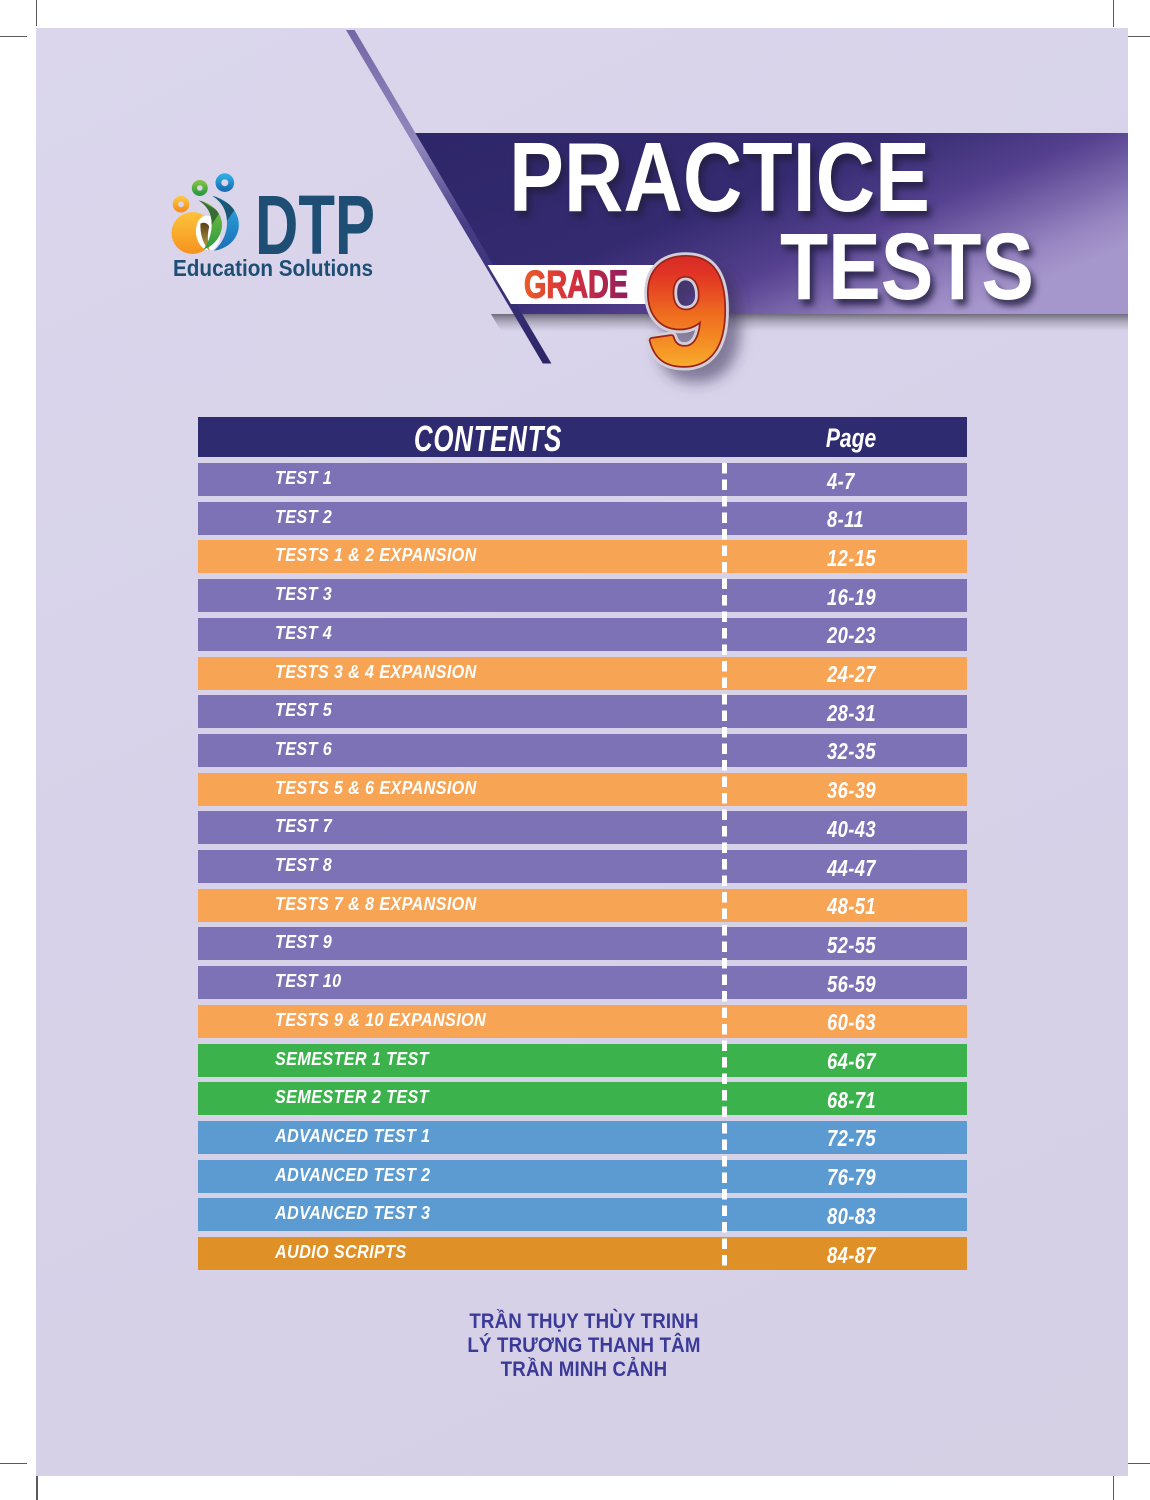 The width and height of the screenshot is (1150, 1500). I want to click on svg-text: DTP, so click(315, 226).